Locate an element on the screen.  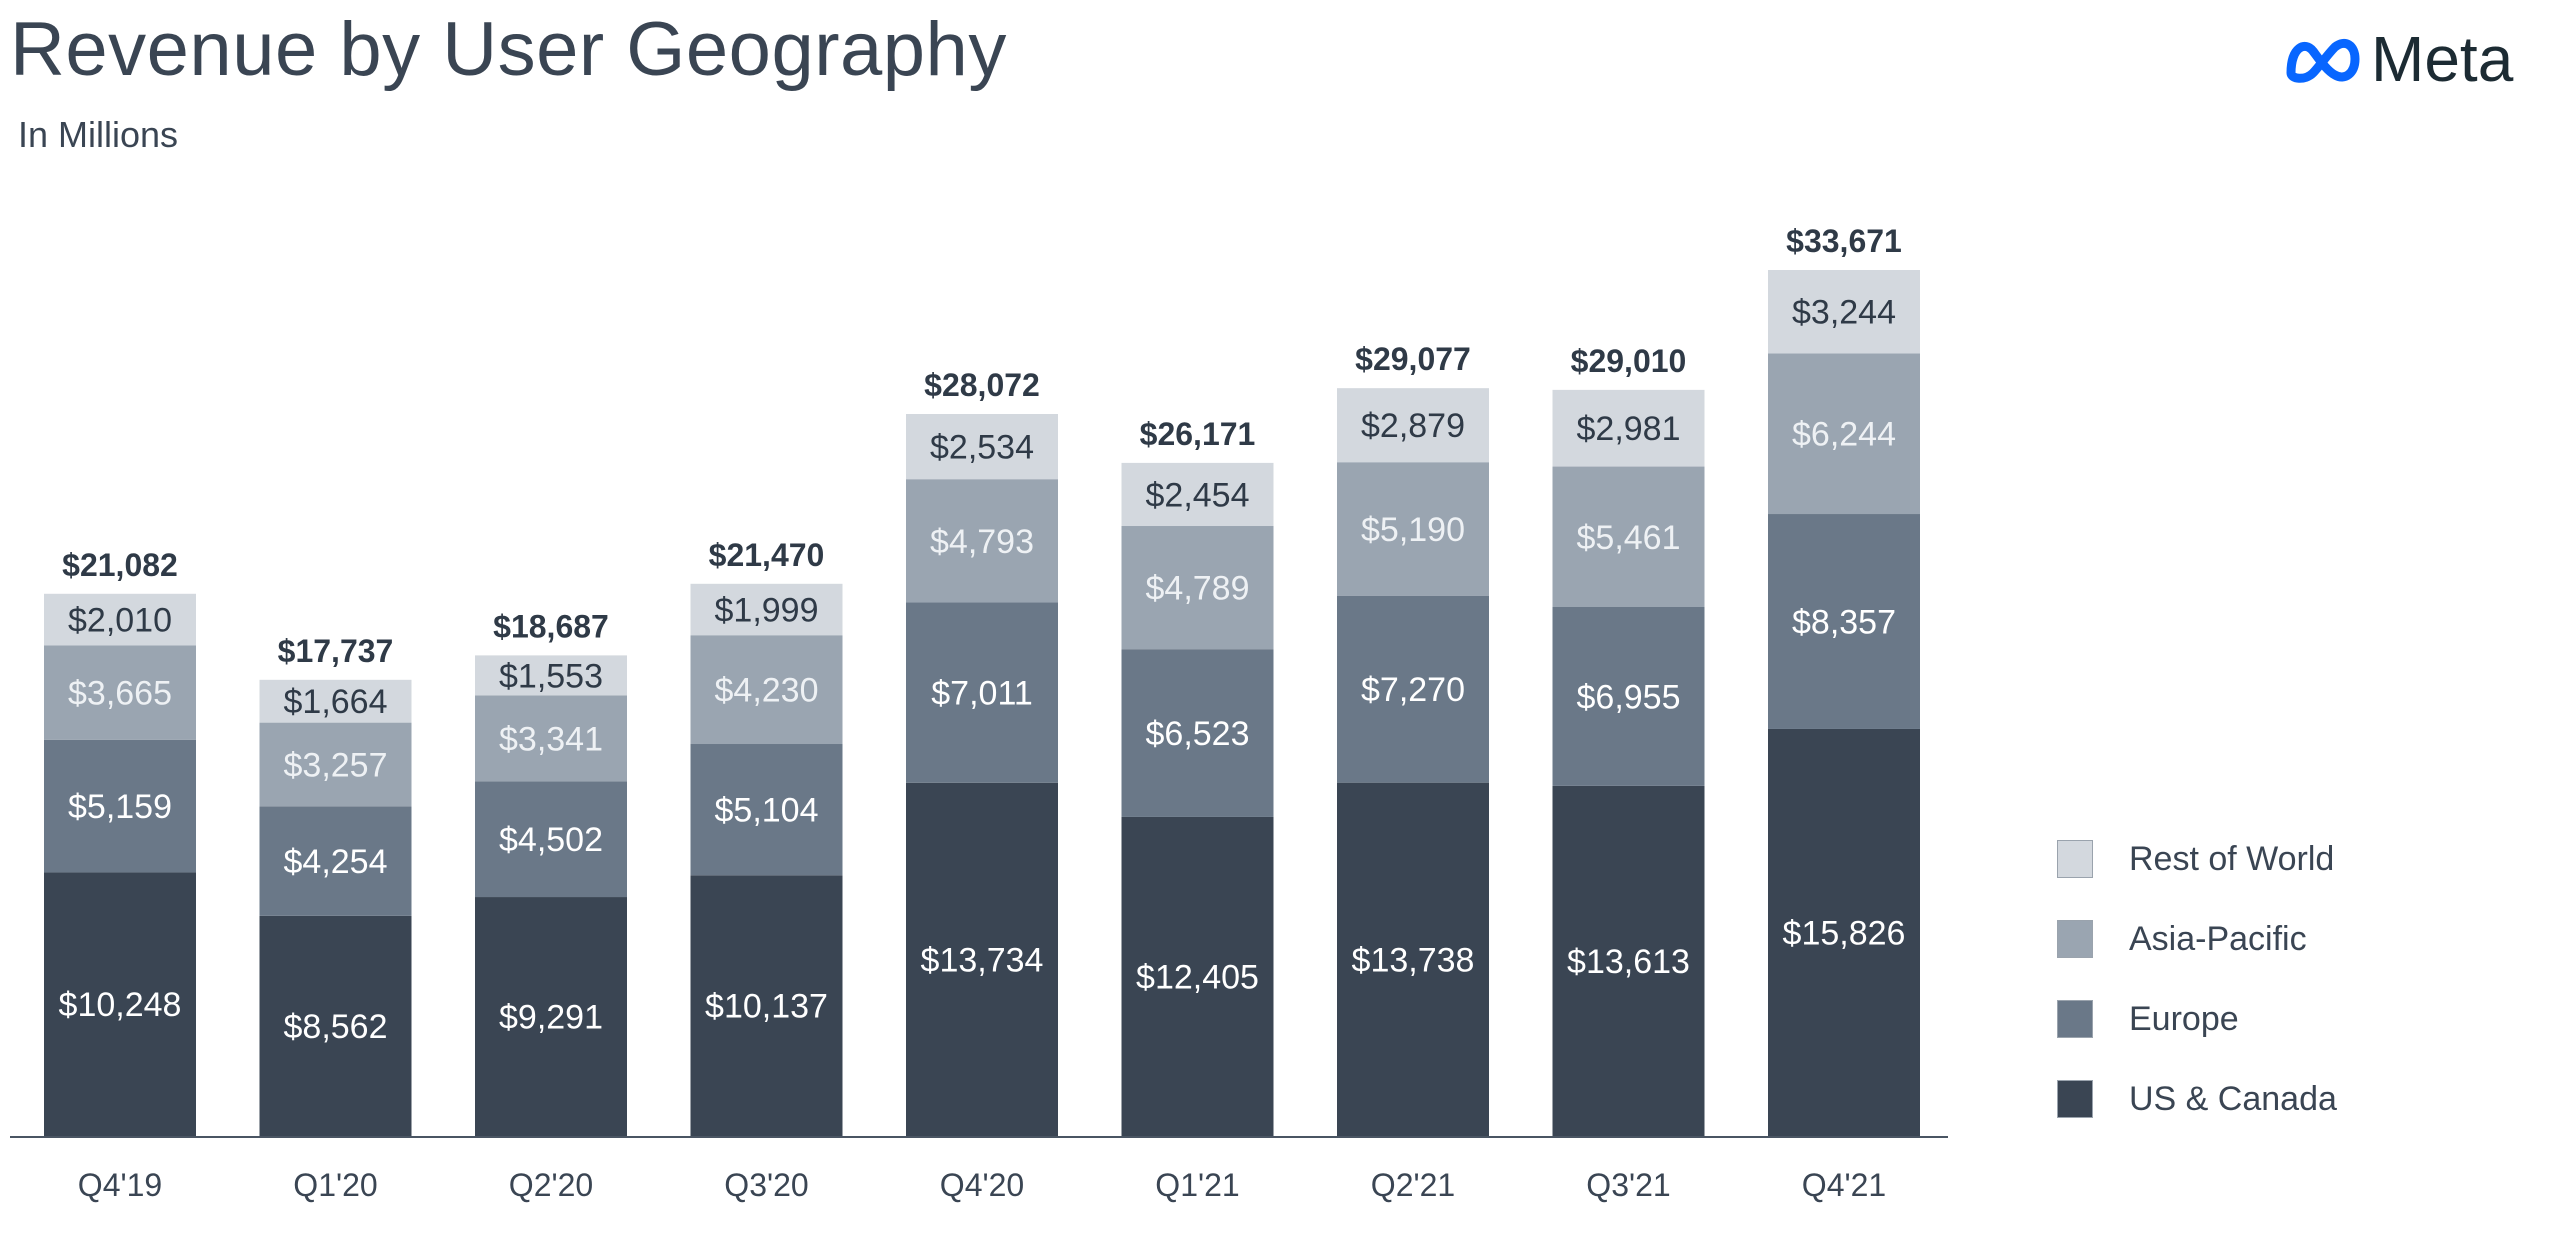
x-tick-label: Q1'20 is located at coordinates (335, 1185).